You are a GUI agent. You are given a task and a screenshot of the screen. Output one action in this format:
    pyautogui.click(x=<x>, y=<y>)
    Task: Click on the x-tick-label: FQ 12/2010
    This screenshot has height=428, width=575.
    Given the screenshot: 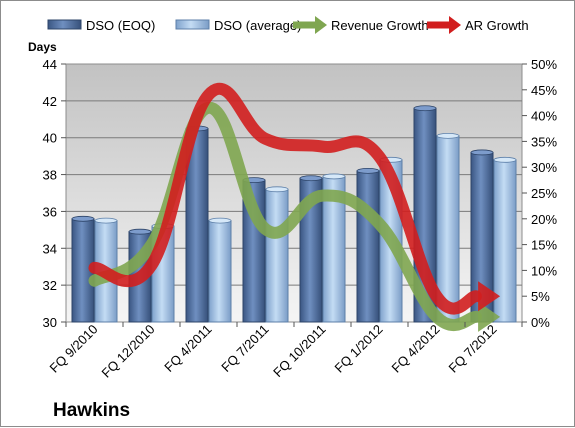 What is the action you would take?
    pyautogui.click(x=127, y=351)
    